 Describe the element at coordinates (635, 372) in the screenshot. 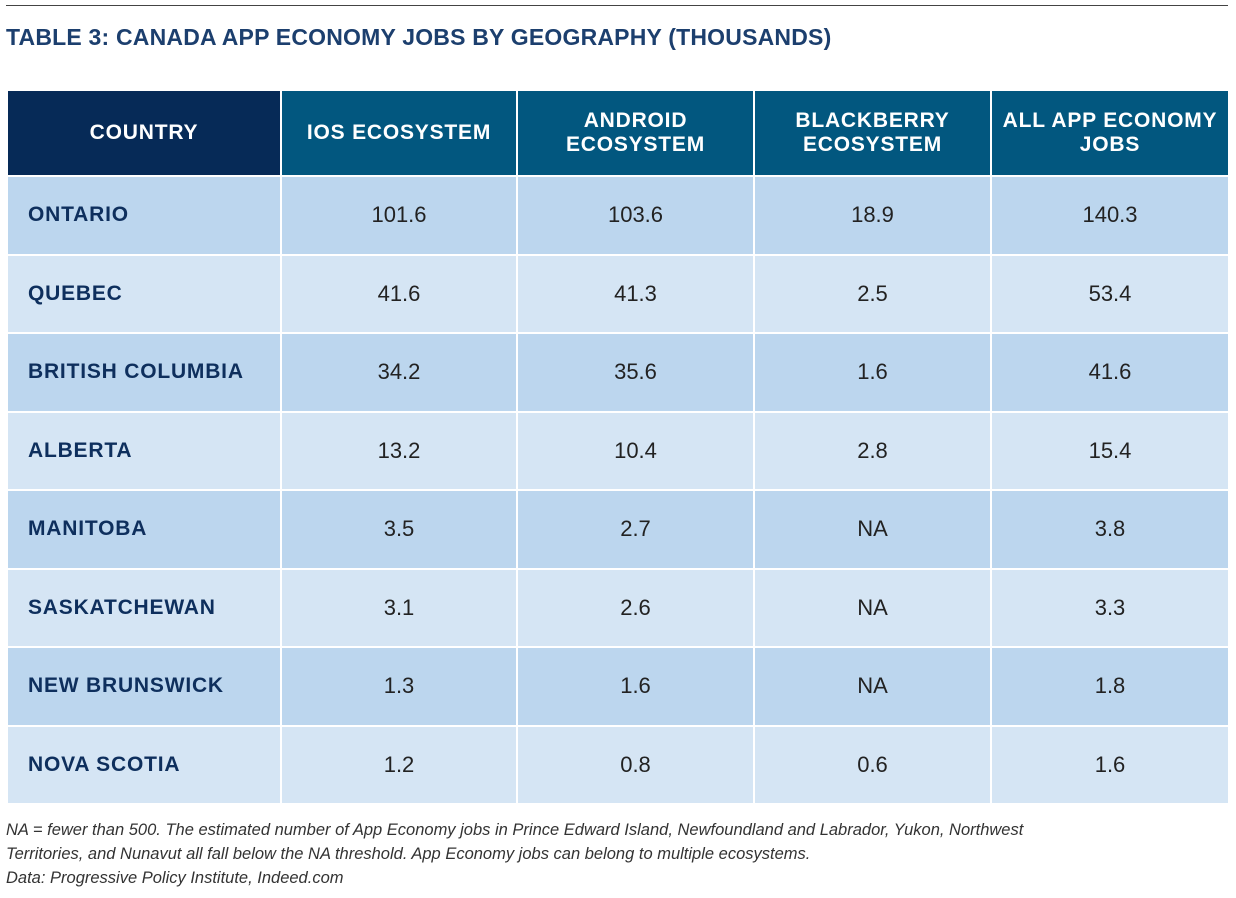

I see `value-cell: 35.6` at that location.